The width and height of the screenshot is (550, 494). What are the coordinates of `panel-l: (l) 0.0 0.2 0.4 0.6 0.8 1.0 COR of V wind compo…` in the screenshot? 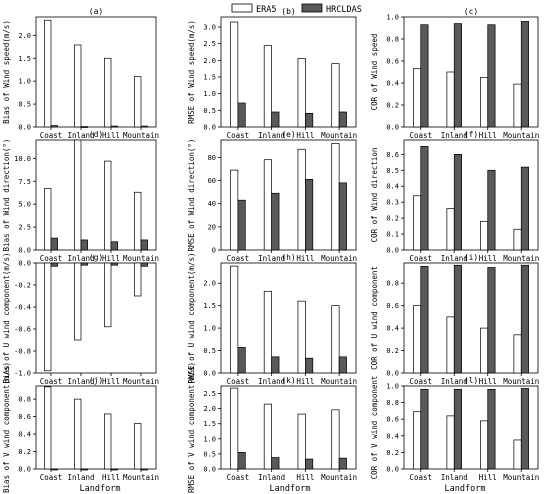 It's located at (454, 429).